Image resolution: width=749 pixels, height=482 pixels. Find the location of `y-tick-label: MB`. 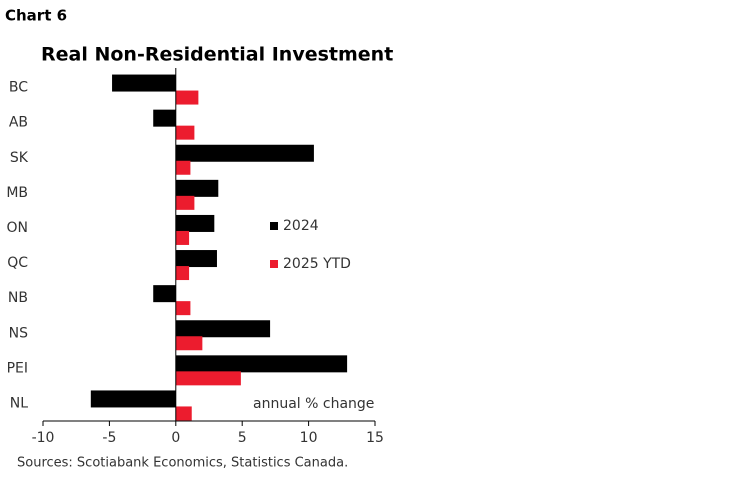

y-tick-label: MB is located at coordinates (17, 193).